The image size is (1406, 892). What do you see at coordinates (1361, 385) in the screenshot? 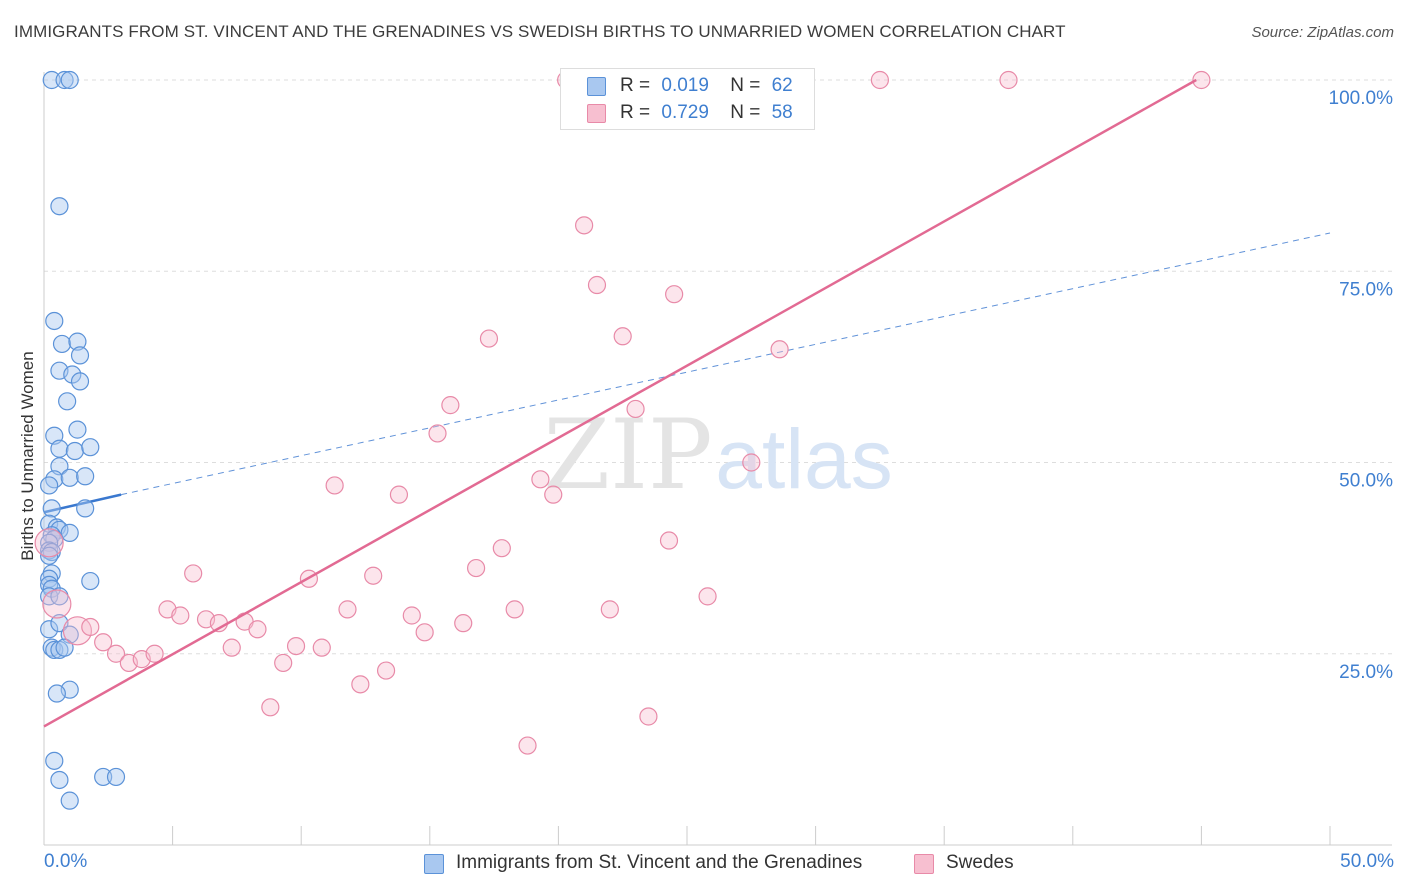
I see `y-tick-labels: 25.0% 50.0% 75.0% 100.0%` at bounding box center [1361, 385].